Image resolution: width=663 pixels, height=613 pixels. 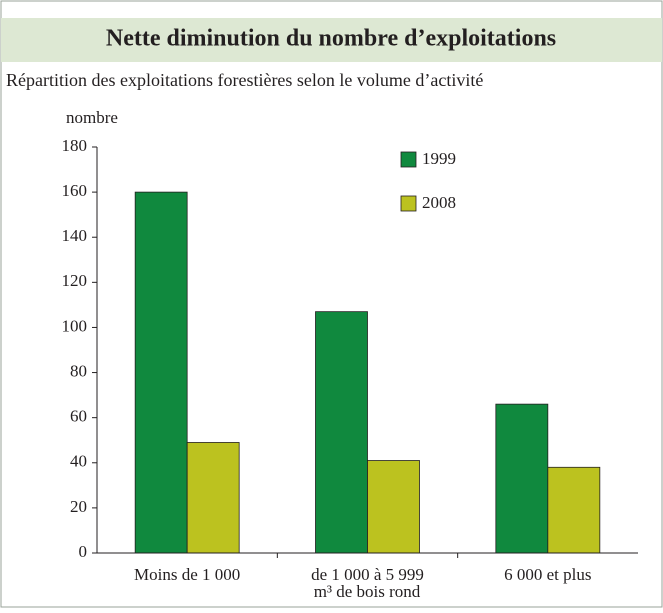 What do you see at coordinates (367, 591) in the screenshot?
I see `x-axis-label: m³ de bois rond` at bounding box center [367, 591].